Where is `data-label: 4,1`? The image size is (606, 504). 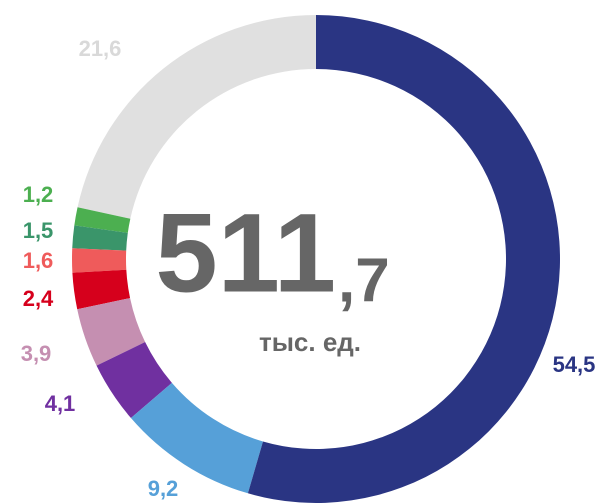 data-label: 4,1 is located at coordinates (60, 403).